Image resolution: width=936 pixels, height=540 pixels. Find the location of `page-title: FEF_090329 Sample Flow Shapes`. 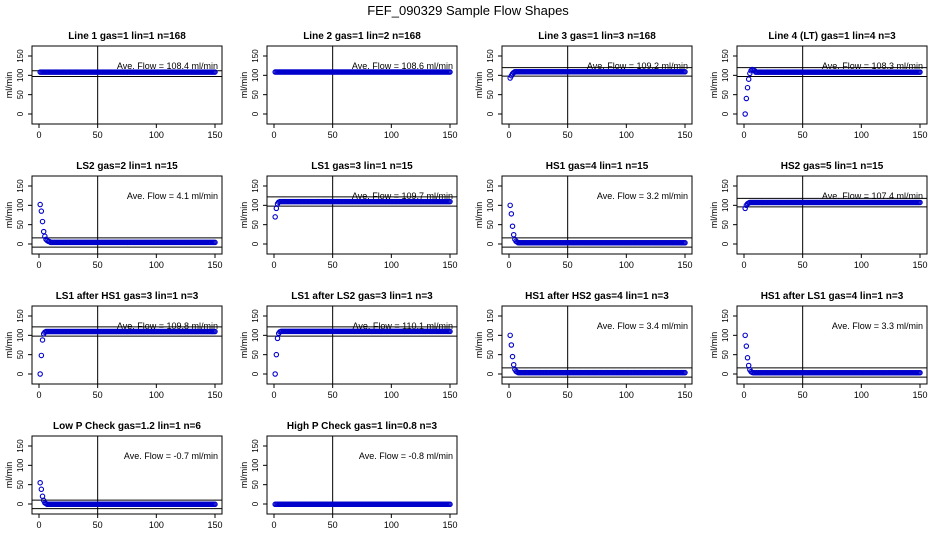

page-title: FEF_090329 Sample Flow Shapes is located at coordinates (468, 10).